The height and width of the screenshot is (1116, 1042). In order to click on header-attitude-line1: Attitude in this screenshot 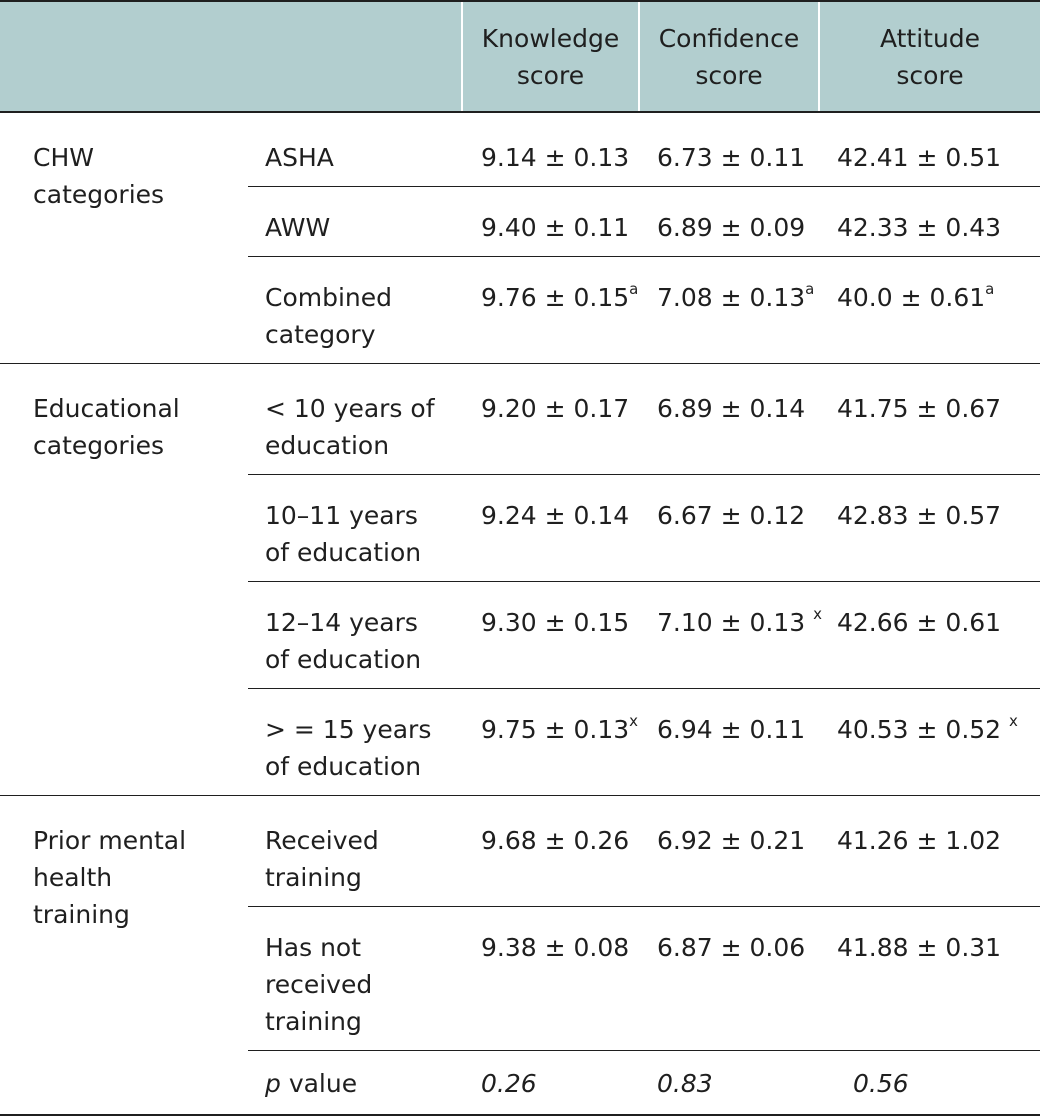, I will do `click(930, 38)`.